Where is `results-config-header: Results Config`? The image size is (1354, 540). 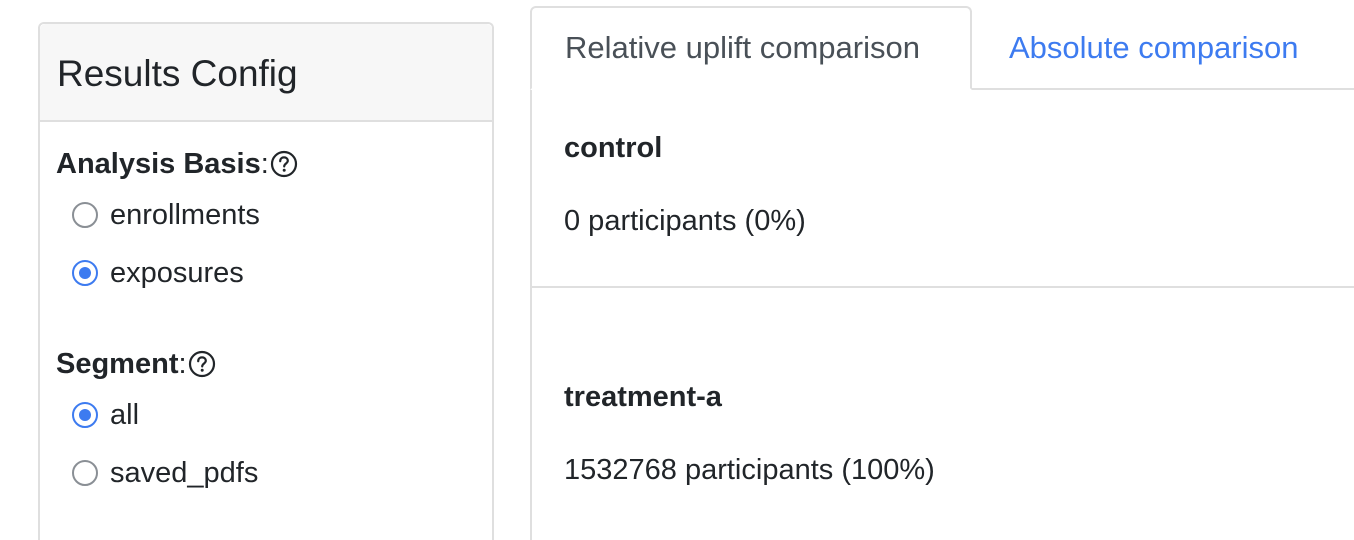 results-config-header: Results Config is located at coordinates (266, 73).